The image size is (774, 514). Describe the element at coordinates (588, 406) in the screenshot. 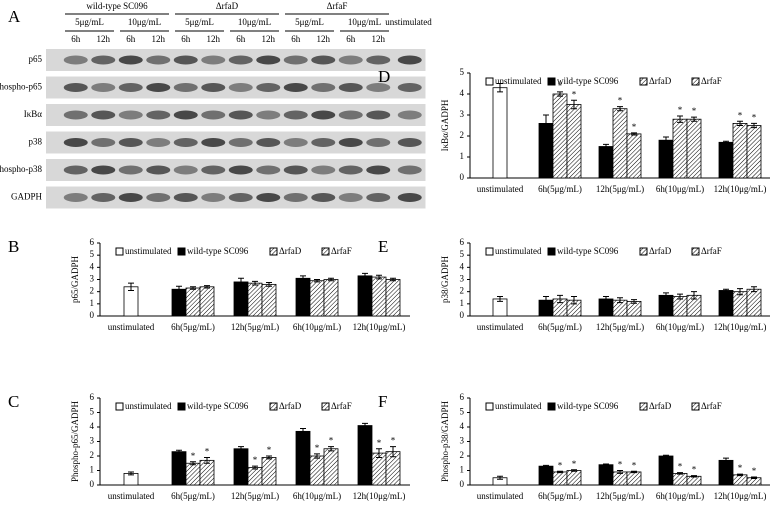

I see `legend-label: wild-type SC096` at that location.